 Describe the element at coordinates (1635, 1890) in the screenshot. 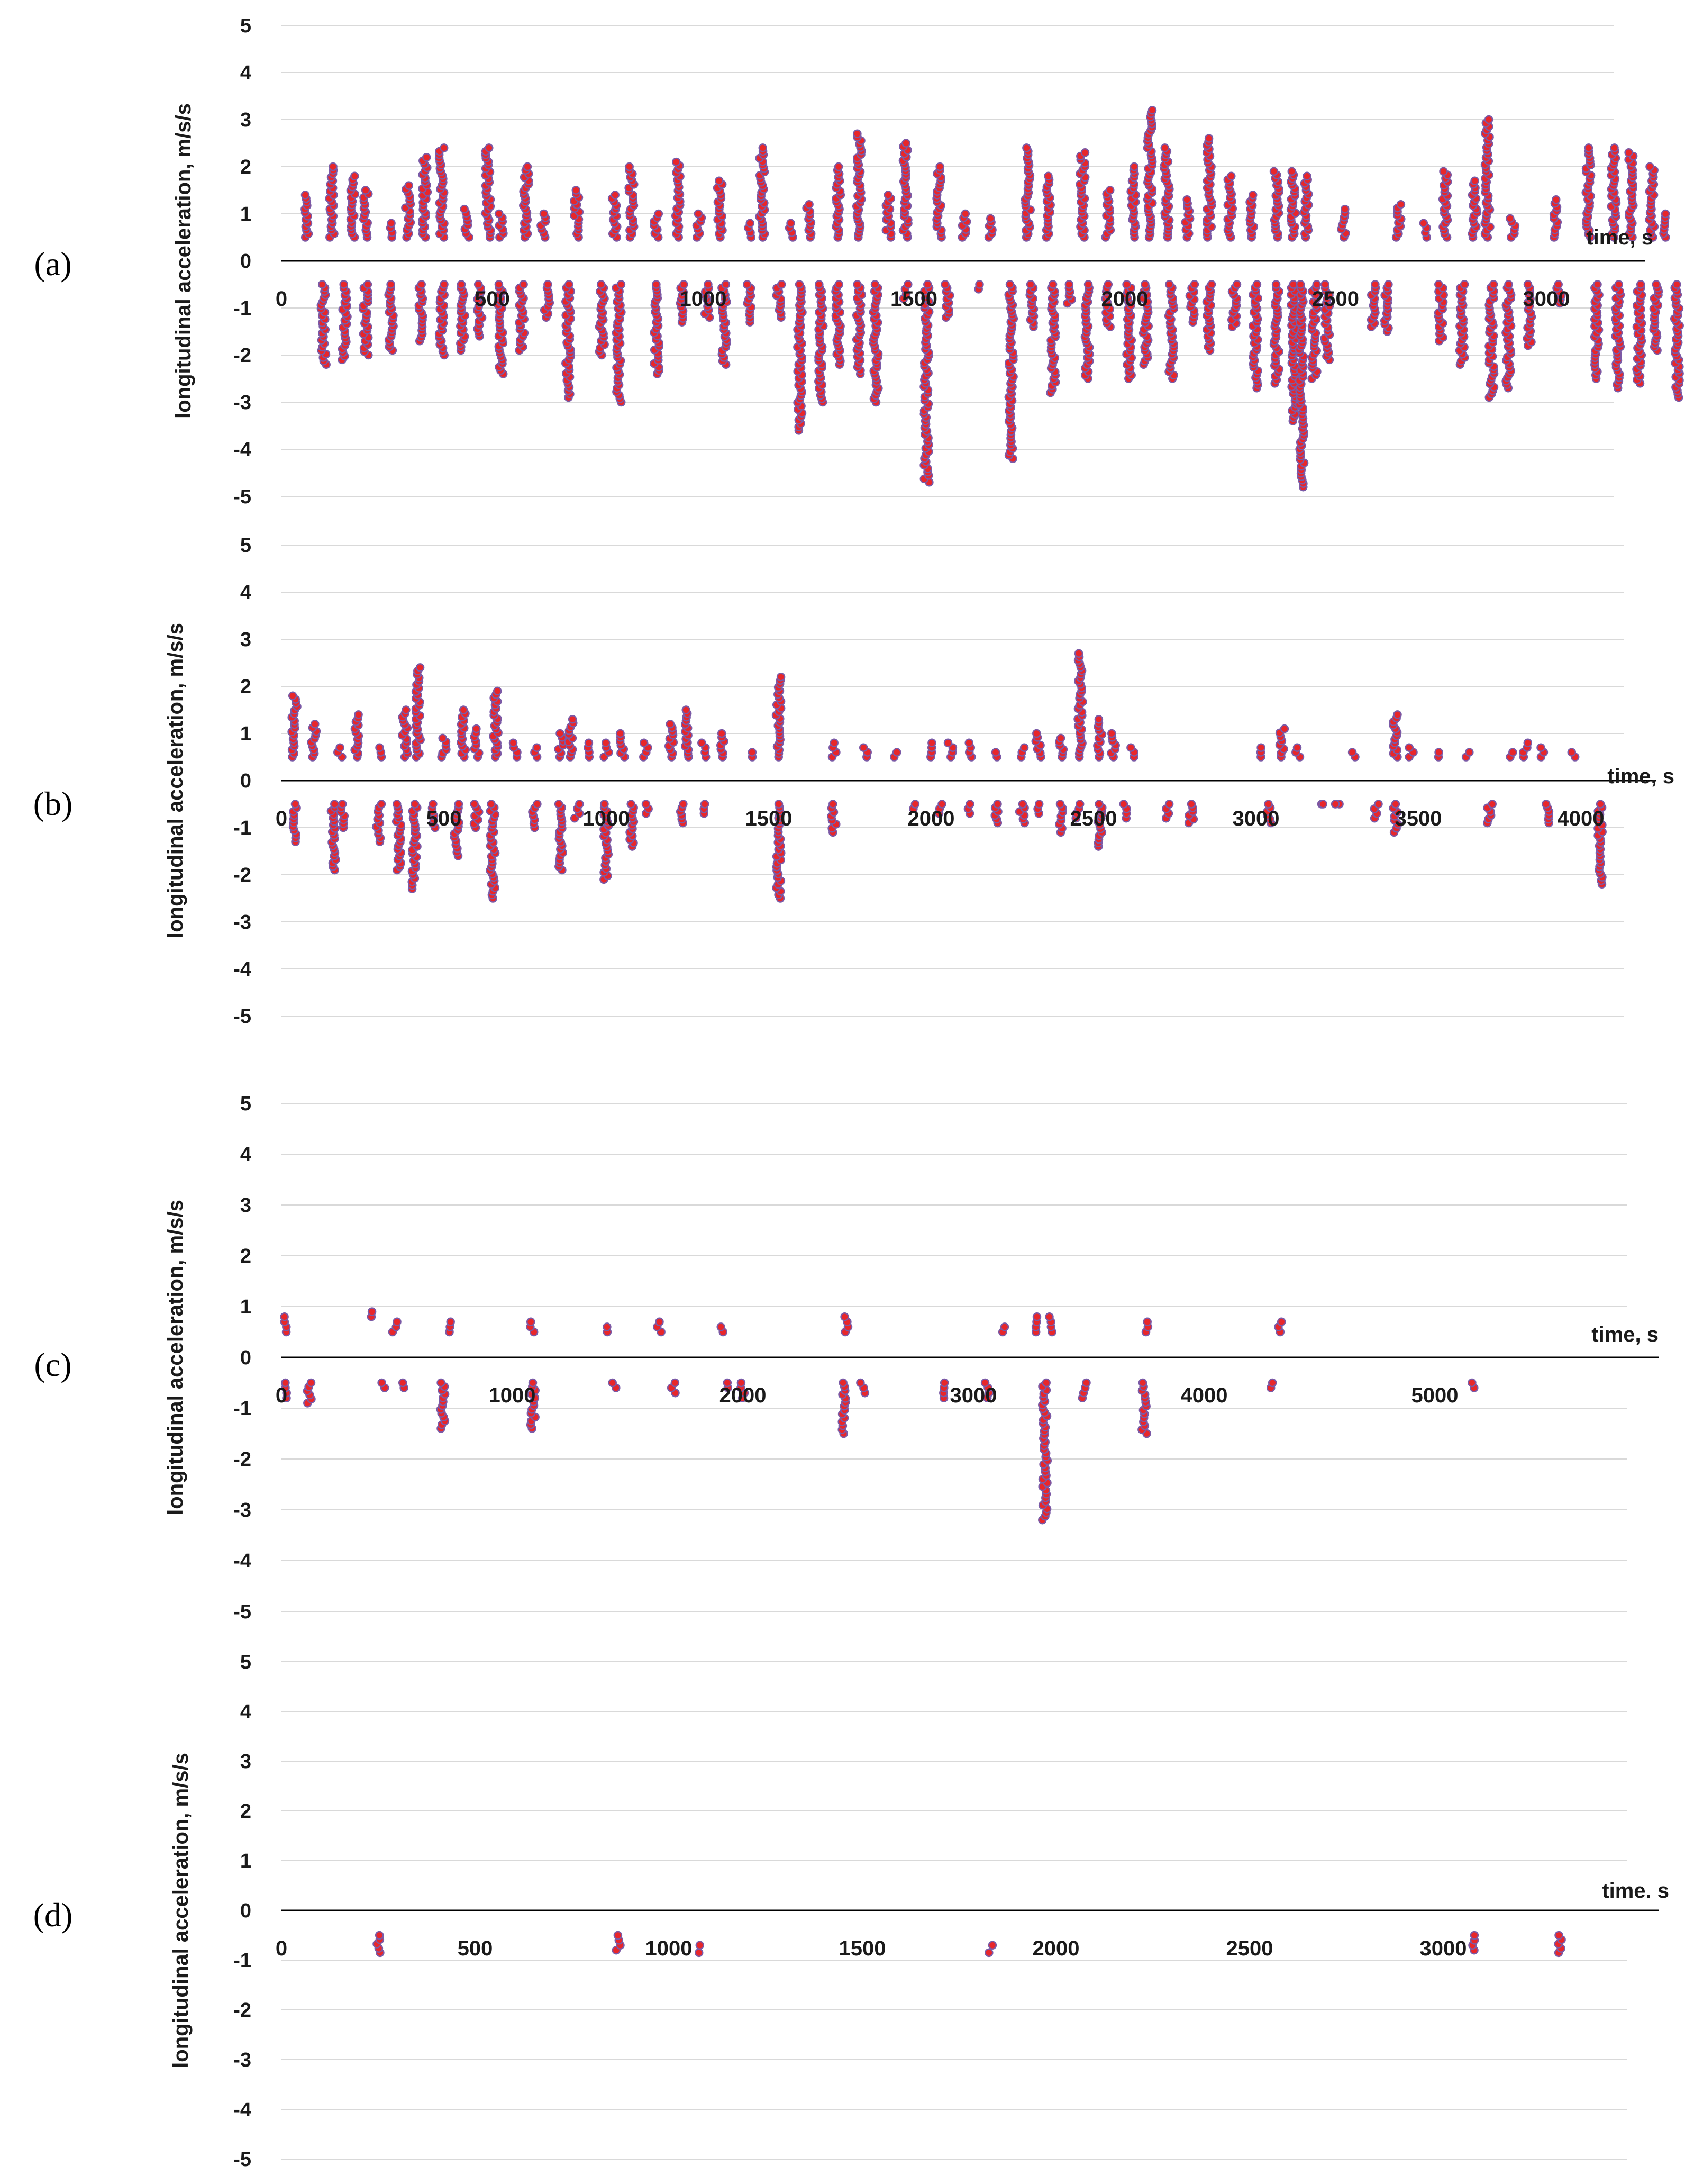

I see `x-axis-label: time. s` at that location.